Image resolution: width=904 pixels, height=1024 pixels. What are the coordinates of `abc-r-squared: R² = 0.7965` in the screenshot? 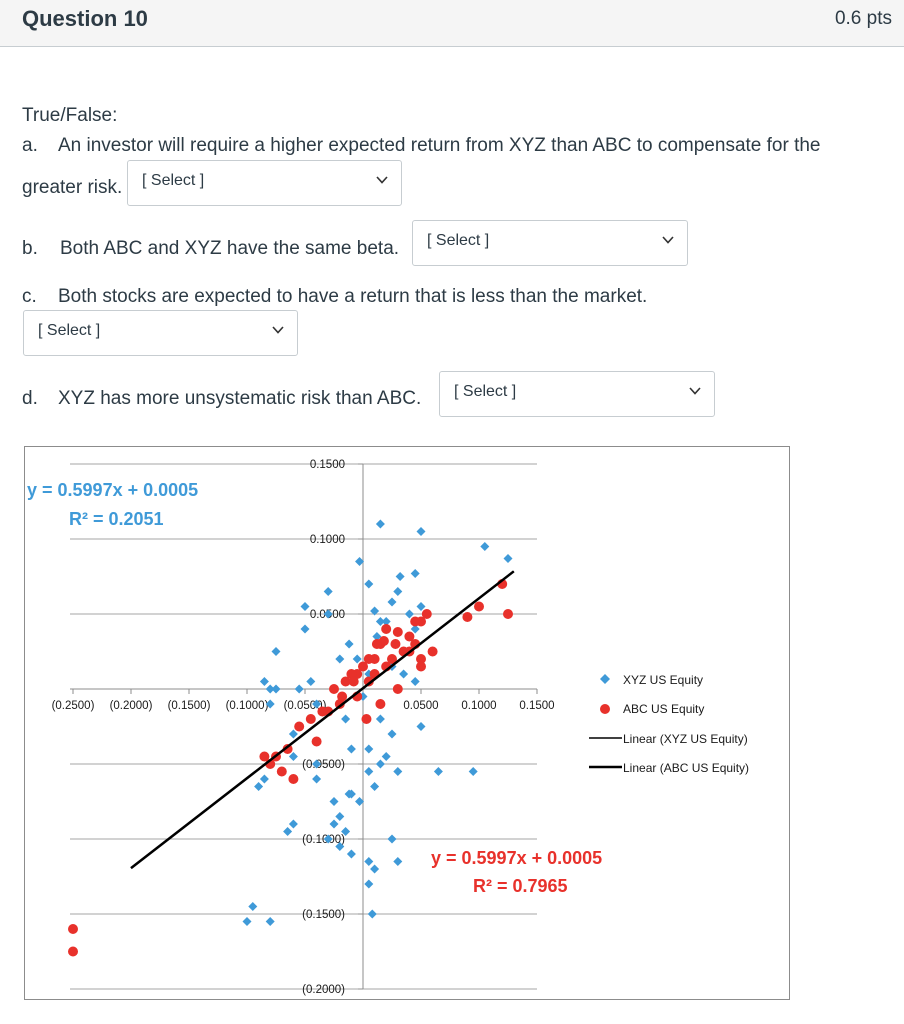 It's located at (520, 886).